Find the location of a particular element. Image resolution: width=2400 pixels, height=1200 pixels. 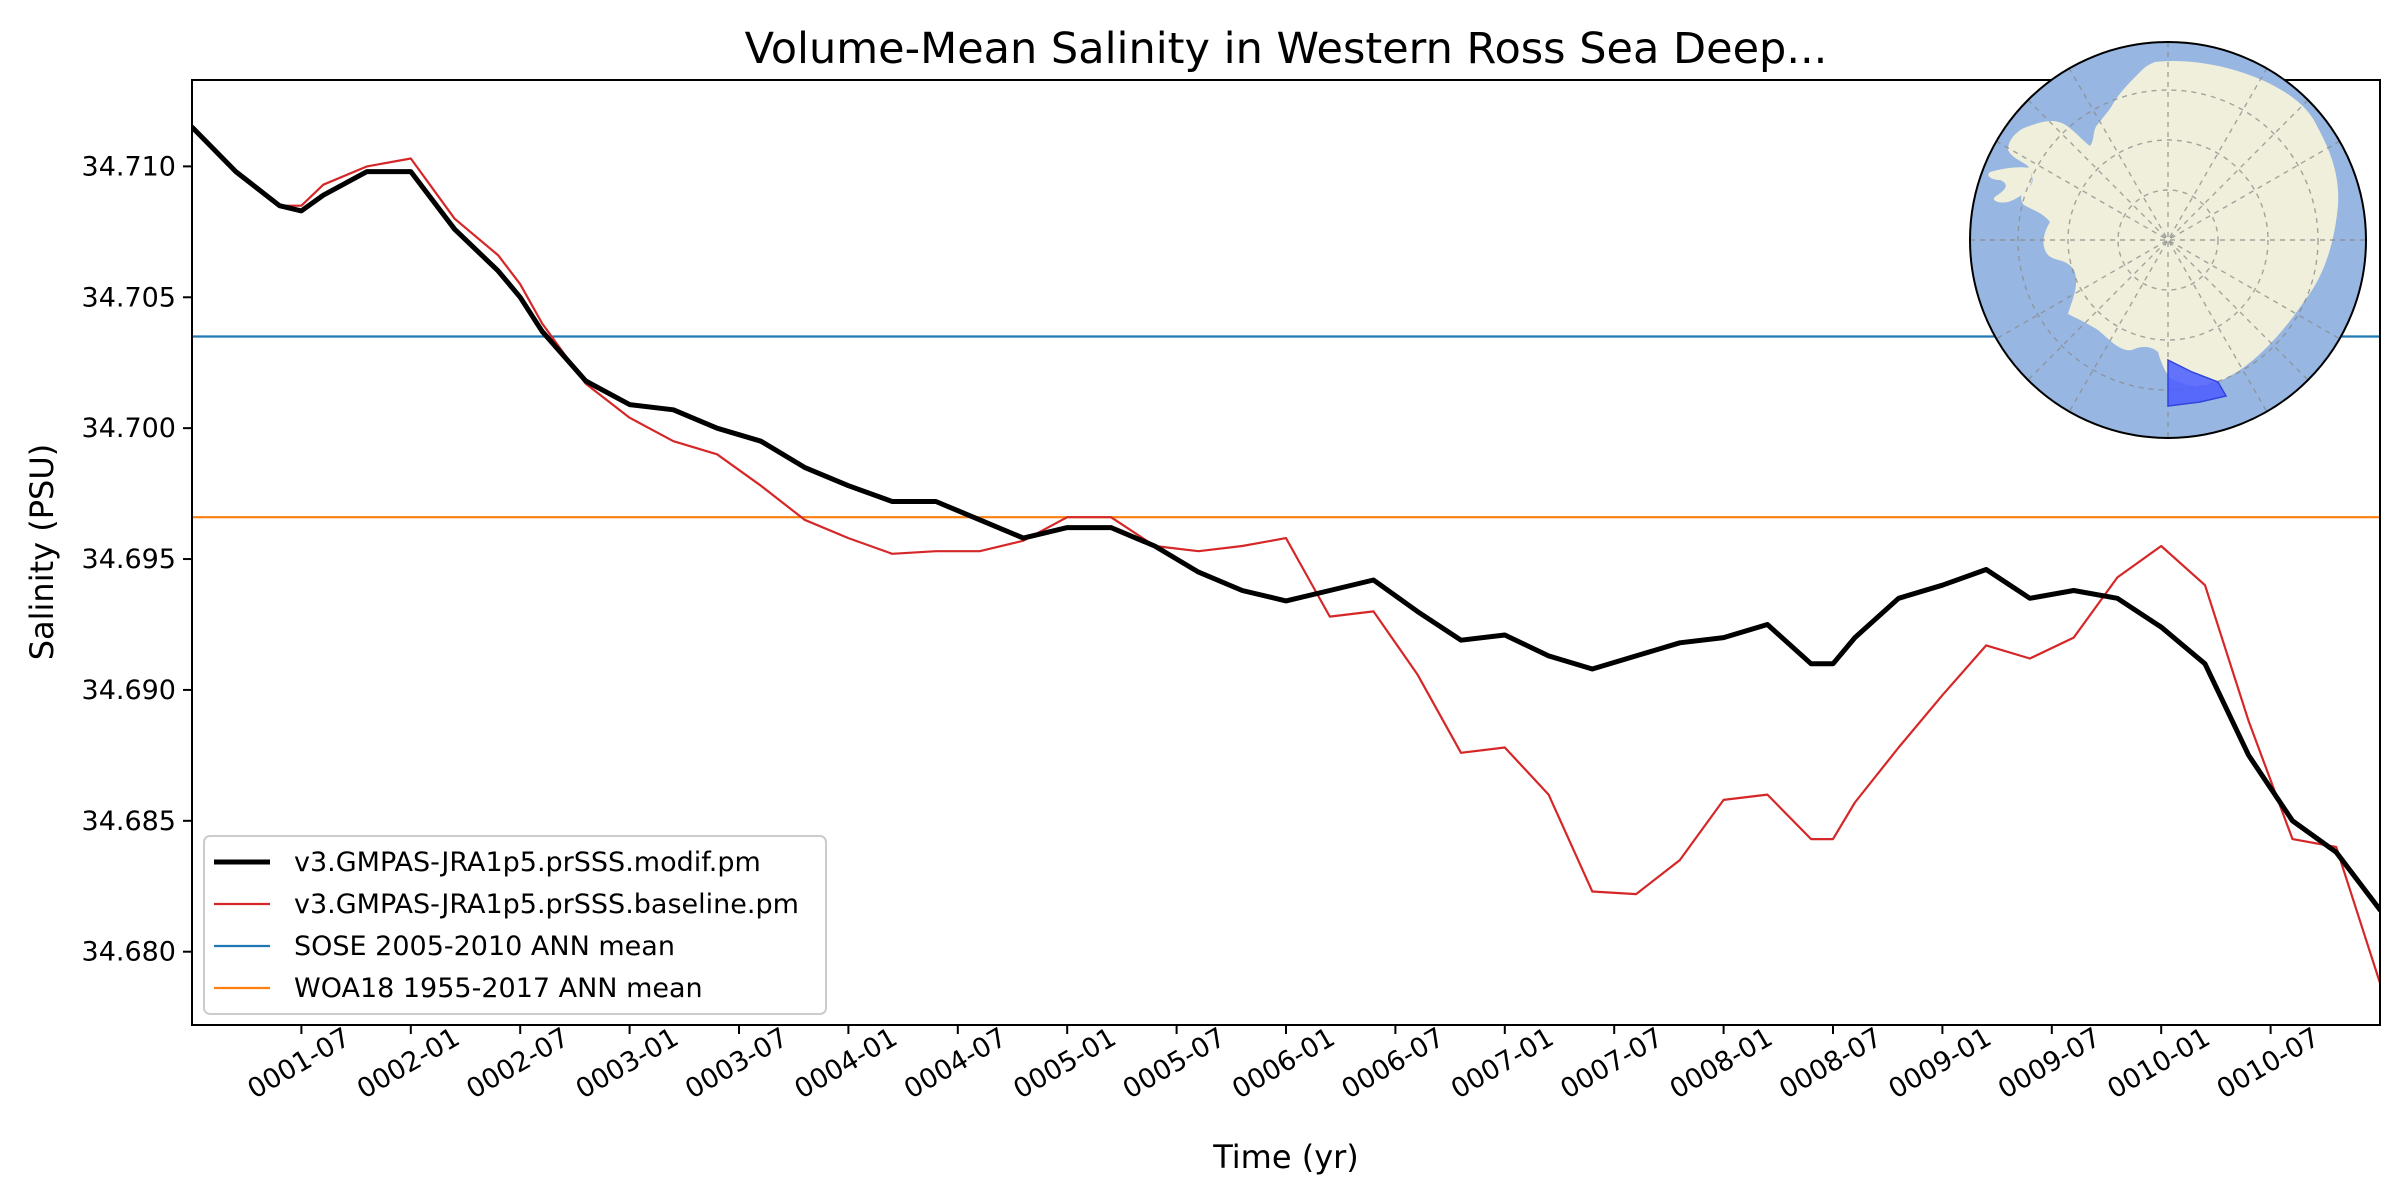

antarctic-peninsula is located at coordinates (2010, 185).